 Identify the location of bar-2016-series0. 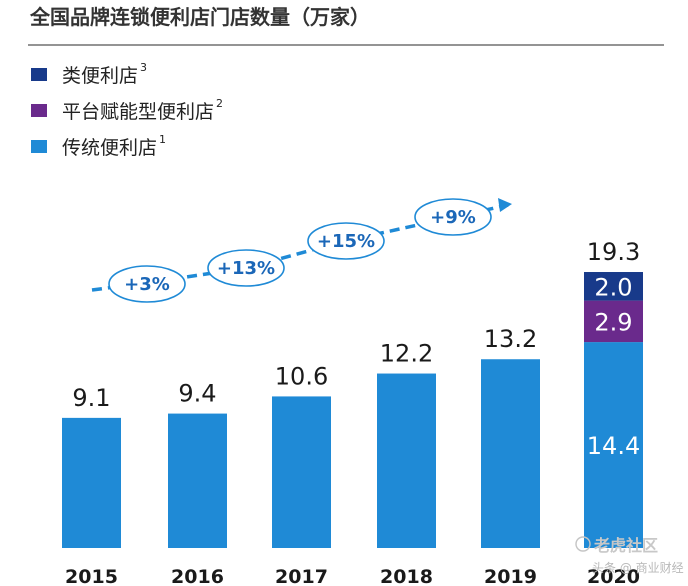
(197, 480).